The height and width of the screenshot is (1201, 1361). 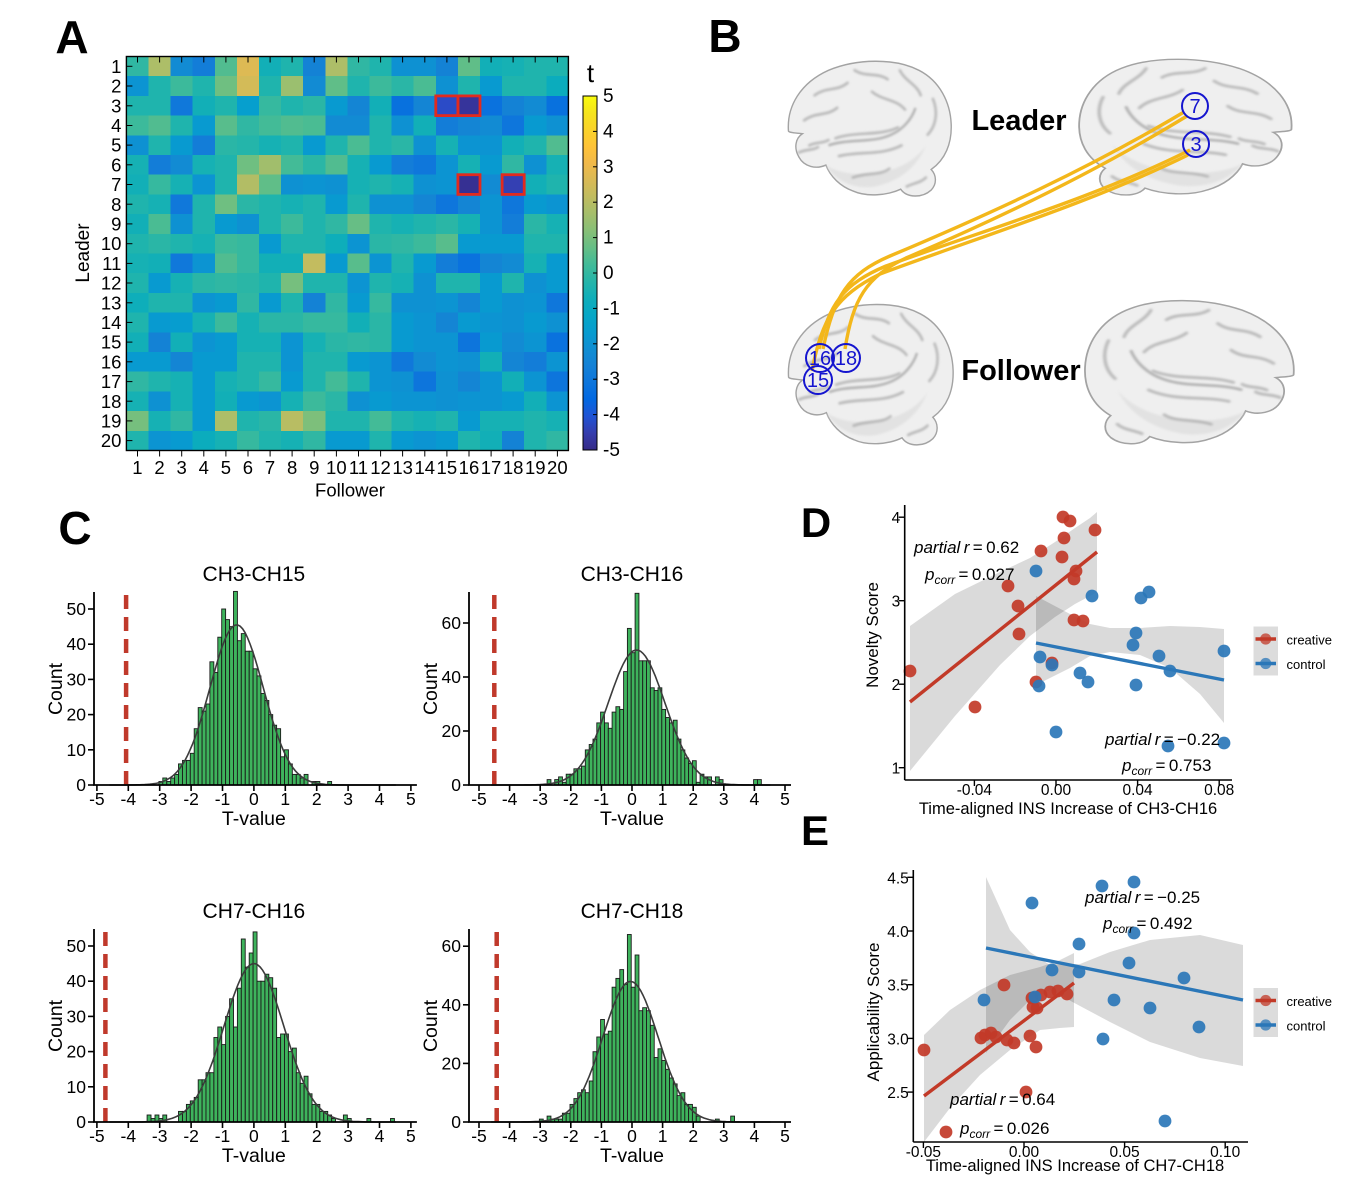 I want to click on svg-text: 7, so click(x=270, y=467).